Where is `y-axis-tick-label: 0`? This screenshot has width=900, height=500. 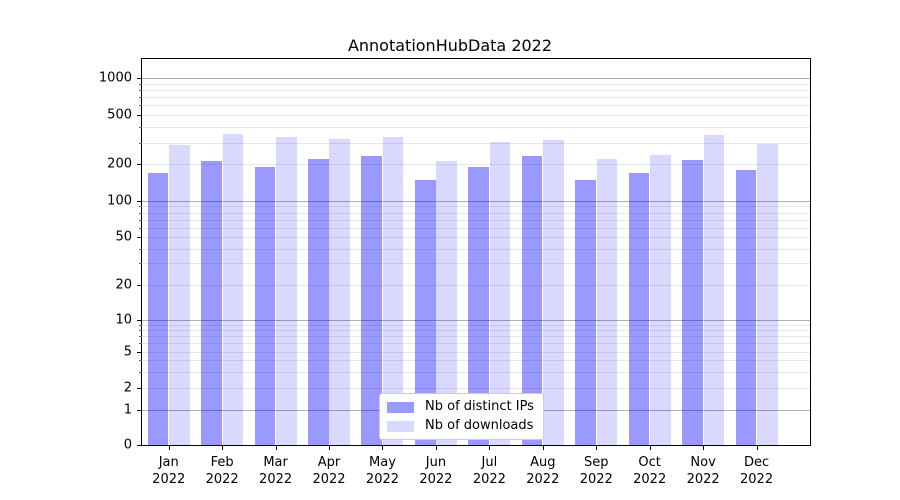 y-axis-tick-label: 0 is located at coordinates (127, 445).